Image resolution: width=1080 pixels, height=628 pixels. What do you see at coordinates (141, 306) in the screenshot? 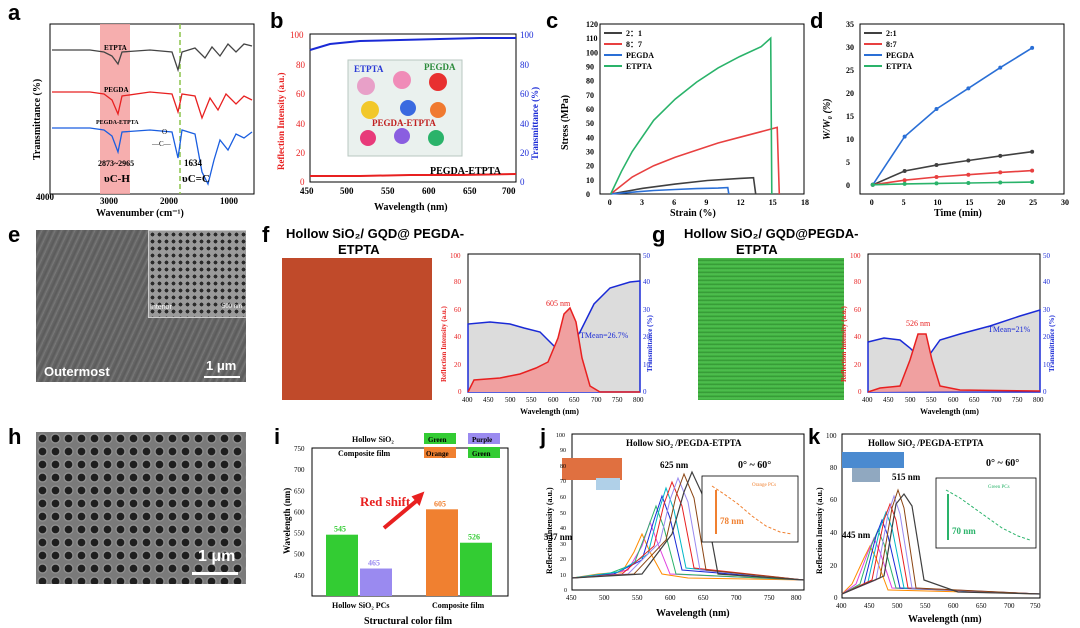
I see `panel-e-sem-image: Interior 500 nm Outermost 1 μm` at bounding box center [141, 306].